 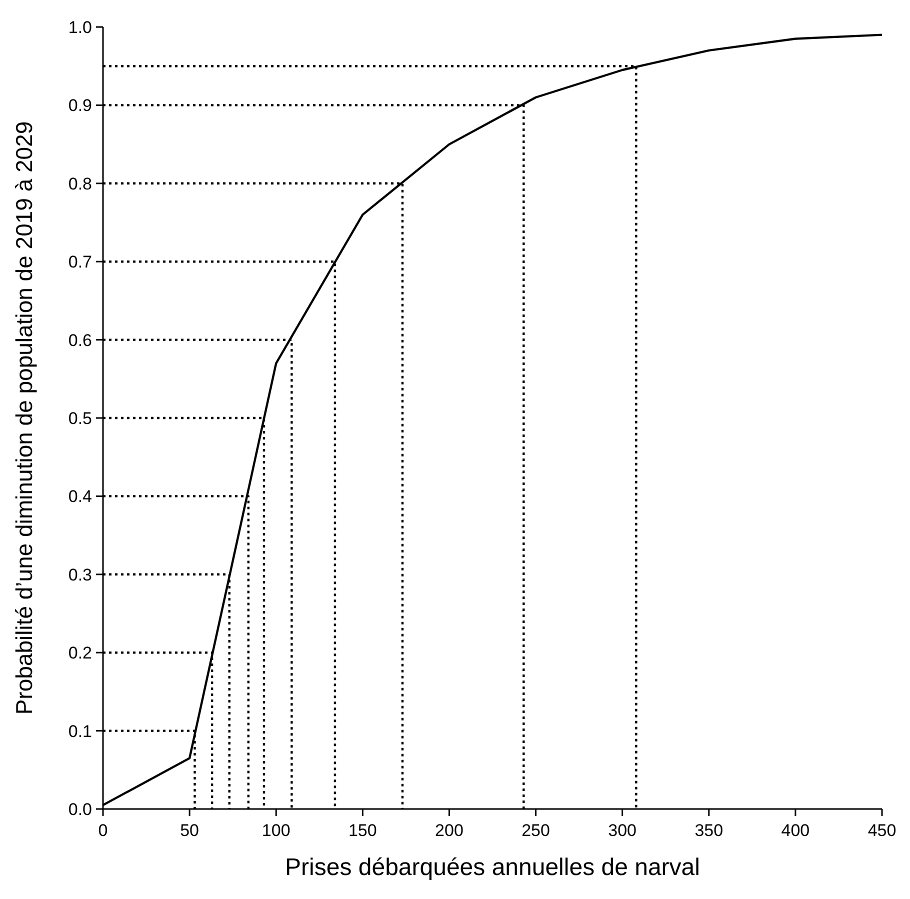 What do you see at coordinates (449, 830) in the screenshot?
I see `x-tick-label: 200` at bounding box center [449, 830].